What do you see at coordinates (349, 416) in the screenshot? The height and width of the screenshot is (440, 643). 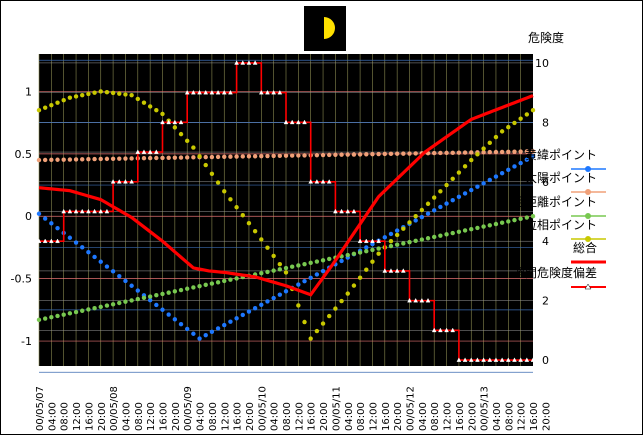 I see `x-tick-label: 04:00` at bounding box center [349, 416].